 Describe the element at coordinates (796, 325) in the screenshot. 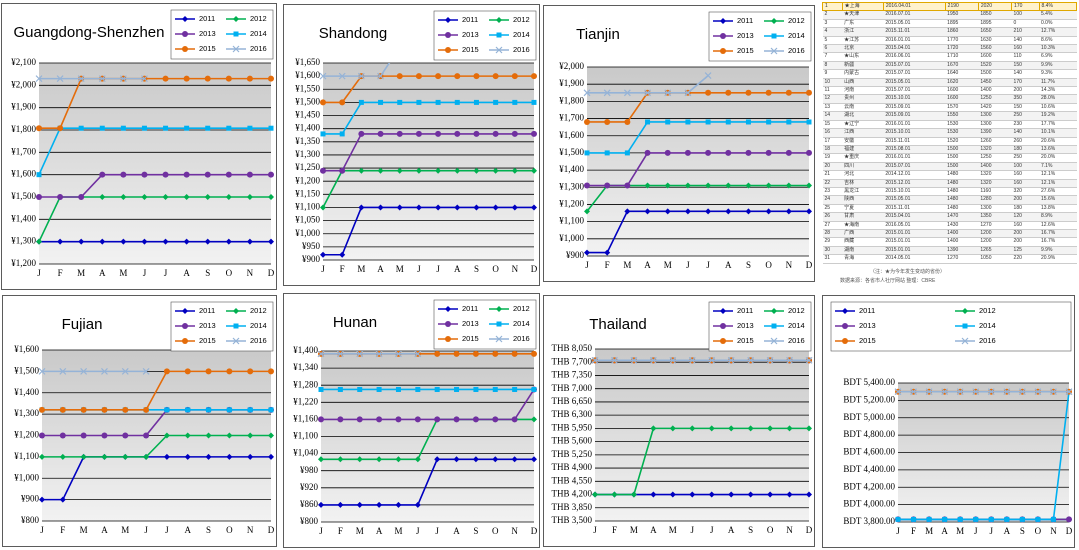

I see `legend-label: 2014` at that location.